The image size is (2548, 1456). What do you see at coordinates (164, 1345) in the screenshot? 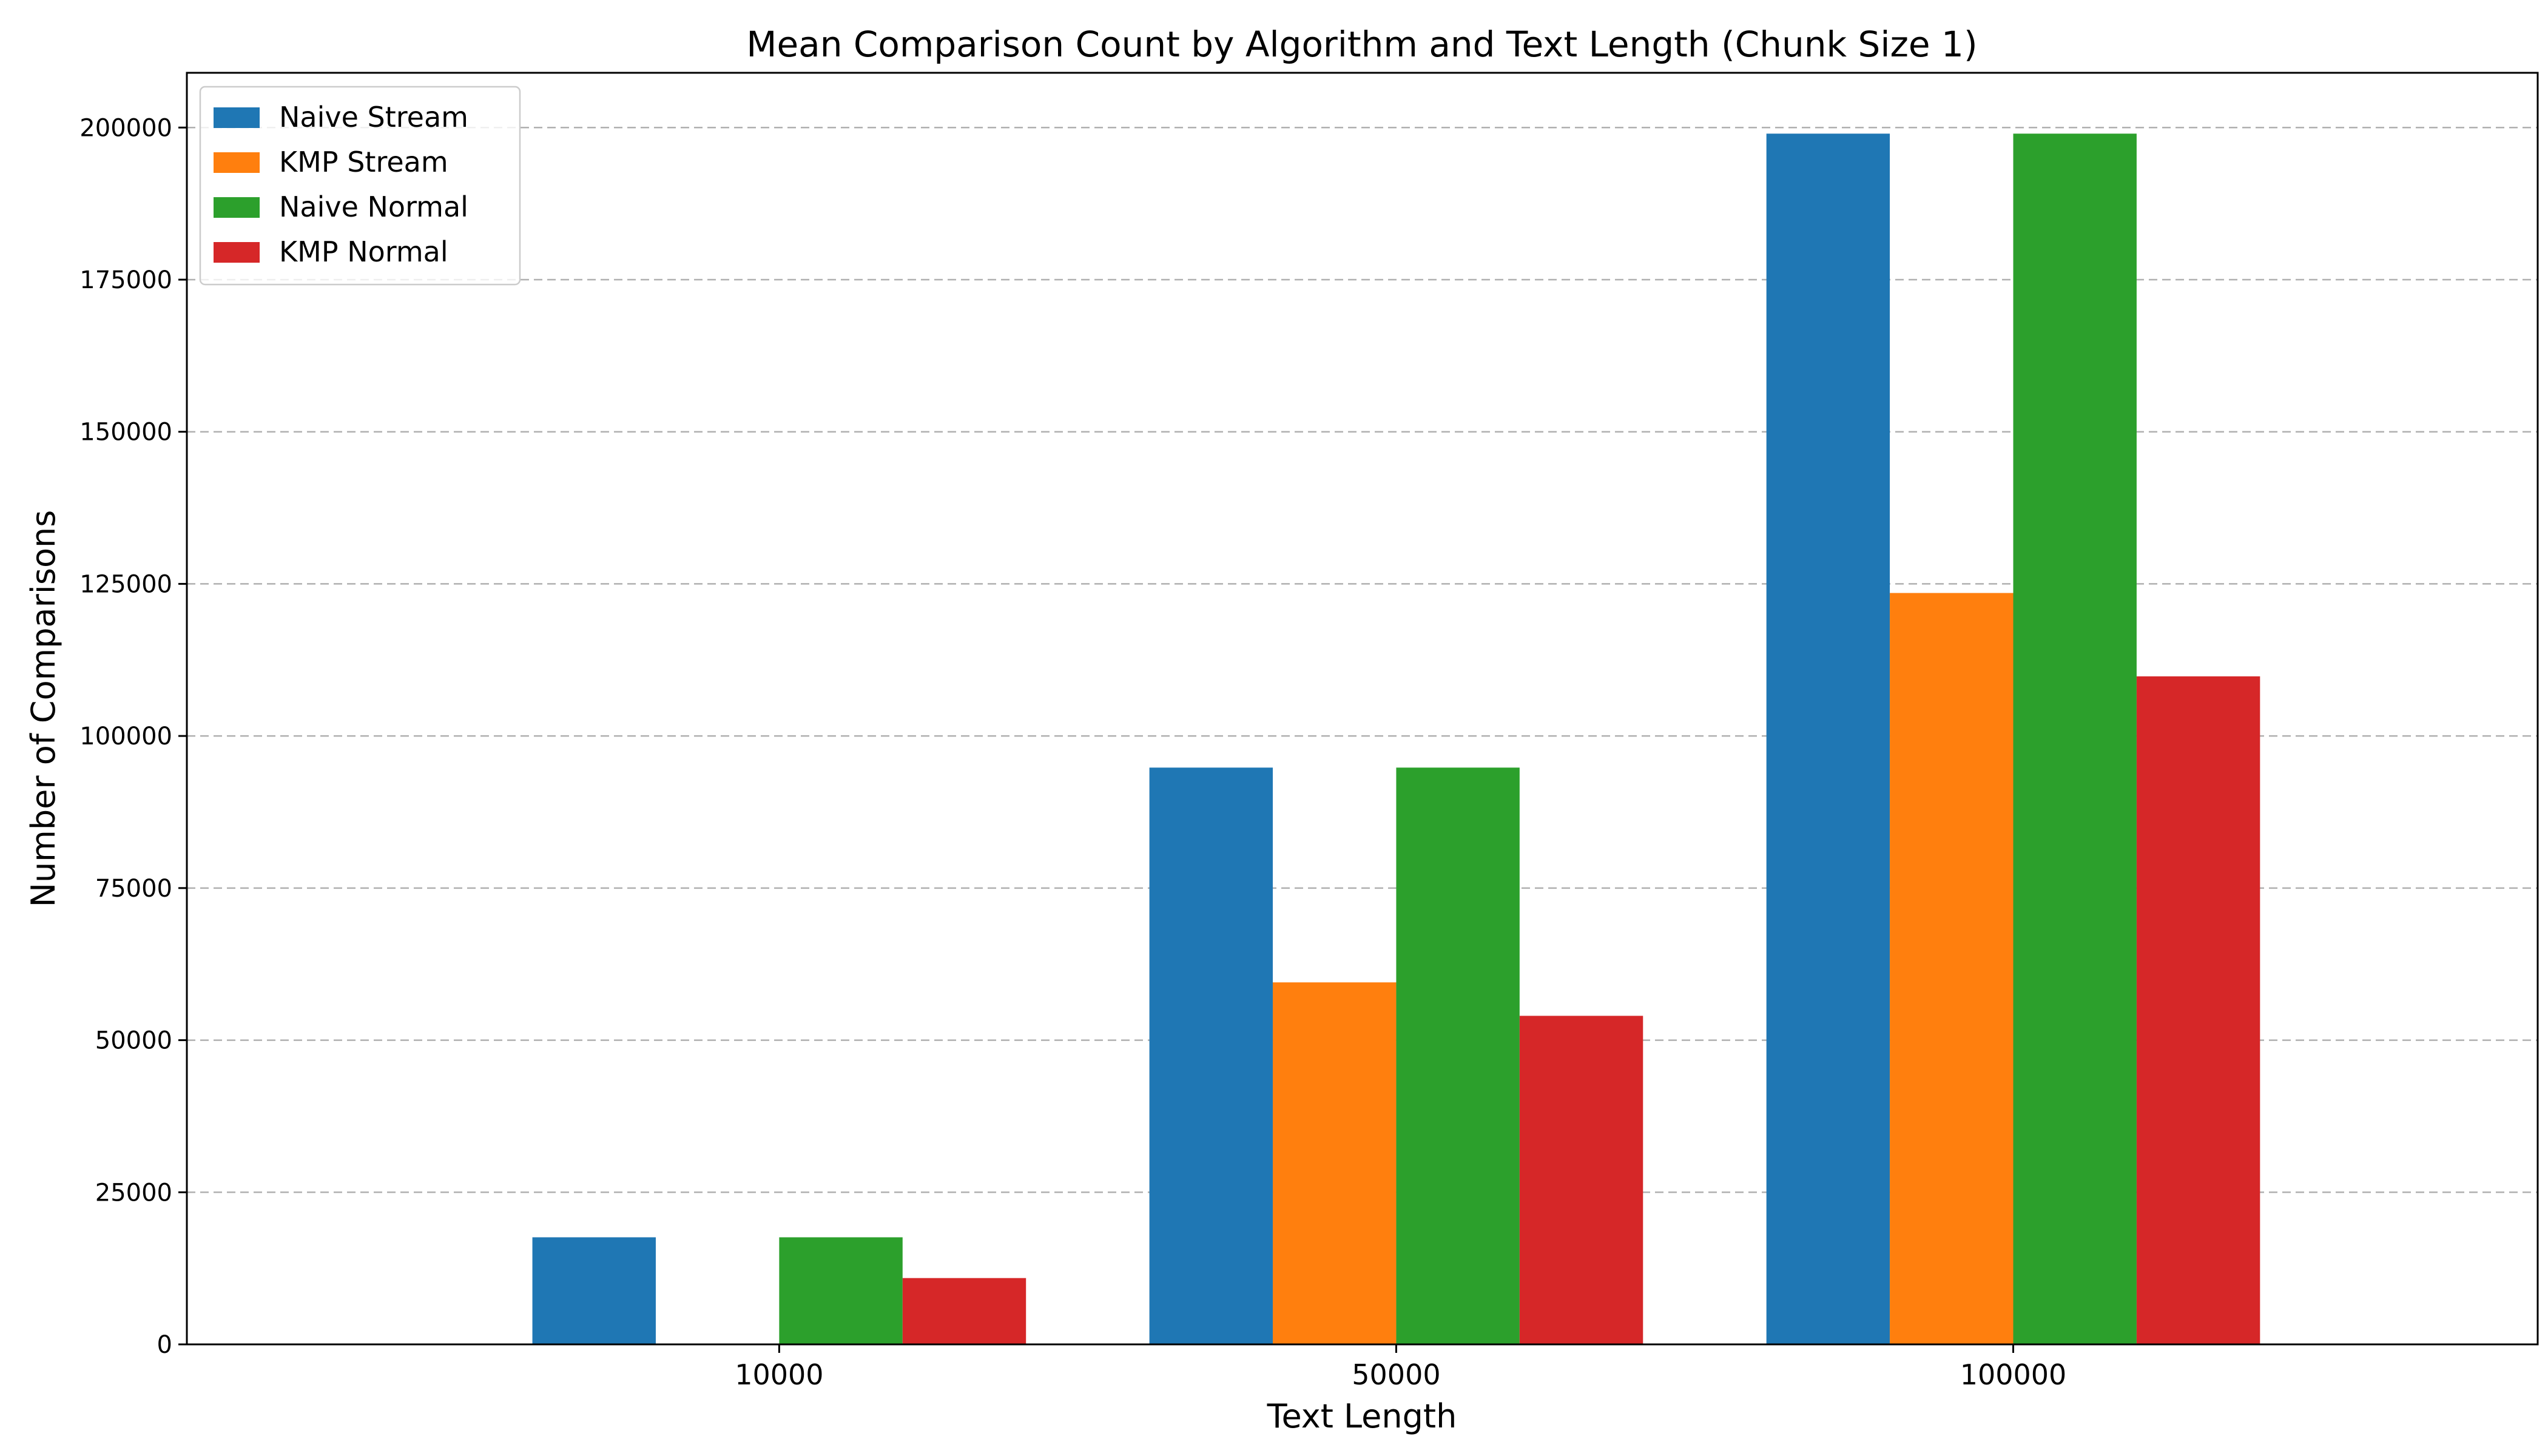
I see `y-tick-label: 0` at bounding box center [164, 1345].